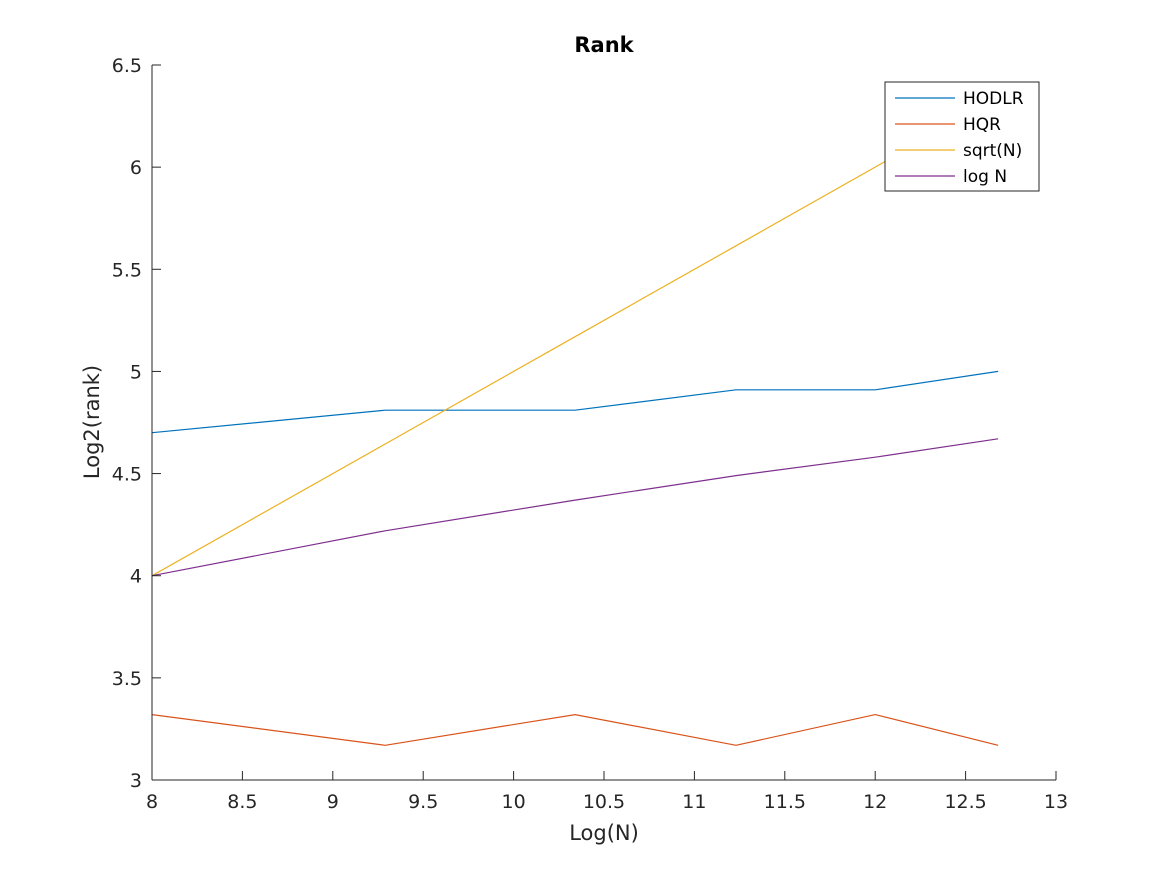 This screenshot has width=1167, height=875. Describe the element at coordinates (992, 151) in the screenshot. I see `legend-entry-label: sqrt(N)` at that location.